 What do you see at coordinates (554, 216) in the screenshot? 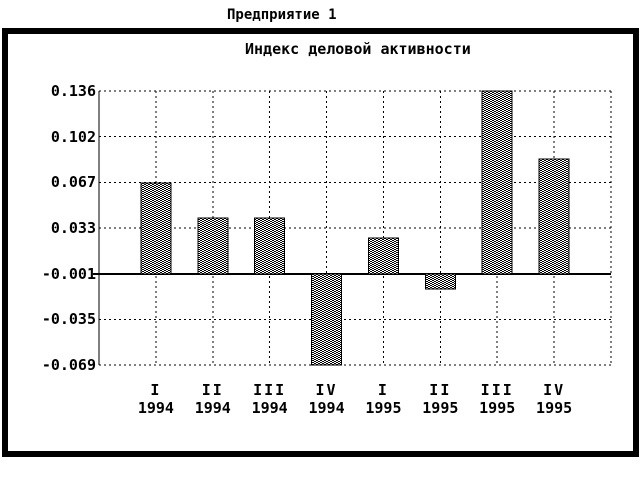
I see `bar-IV-1995` at bounding box center [554, 216].